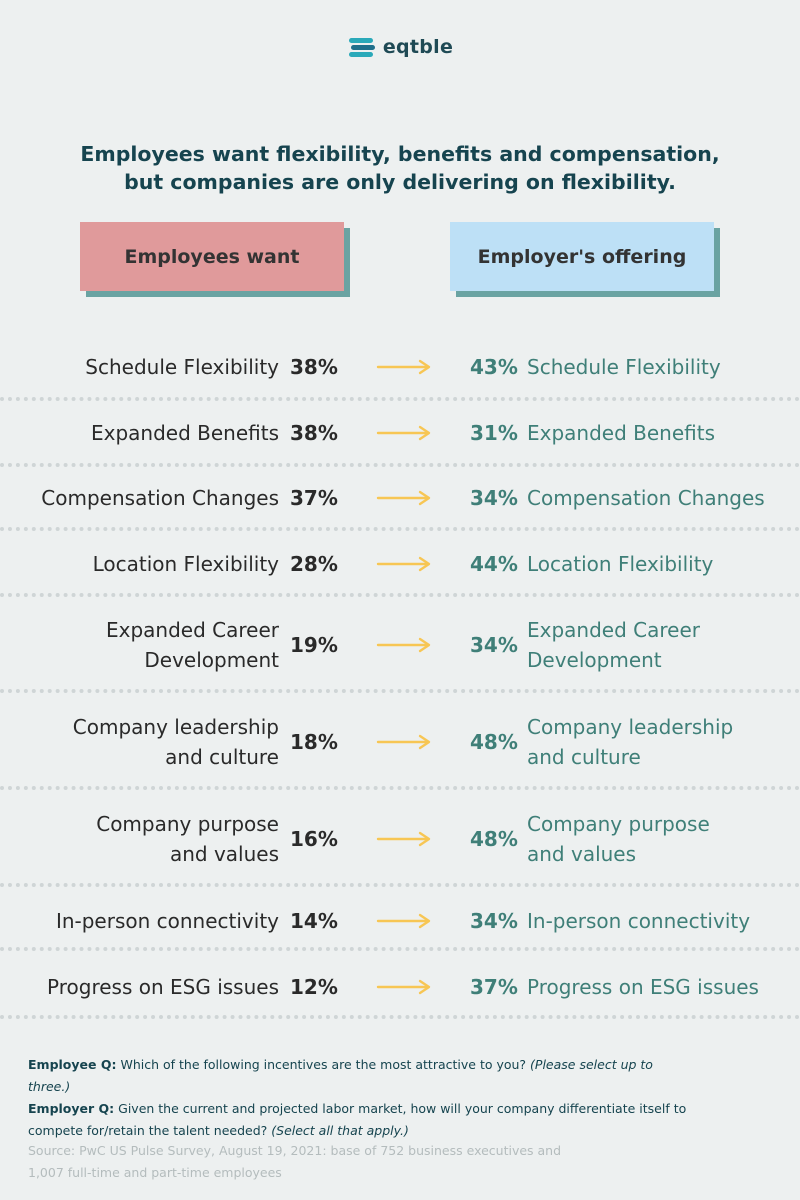 This screenshot has width=800, height=1200. I want to click on employee-want-label-line: Location Flexibility, so click(185, 564).